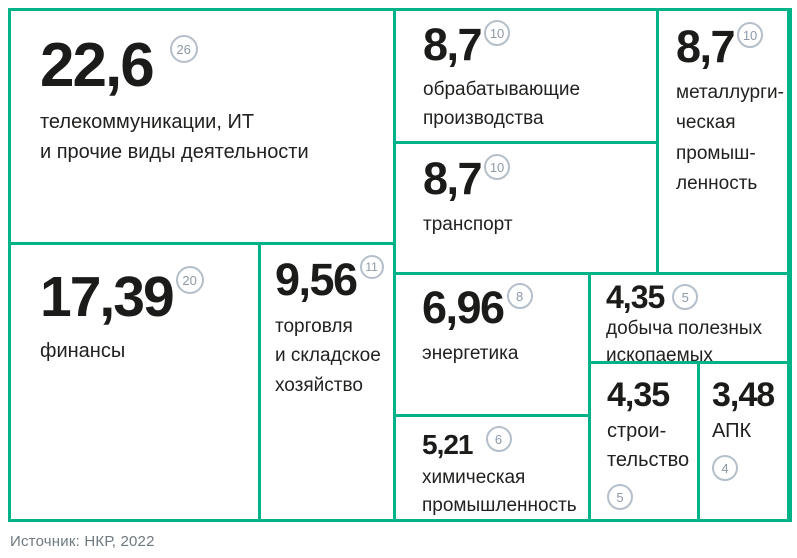 The width and height of the screenshot is (797, 558). I want to click on treemap-cell-mining: 4,35 5 добыча полезных ископаемых, so click(689, 318).